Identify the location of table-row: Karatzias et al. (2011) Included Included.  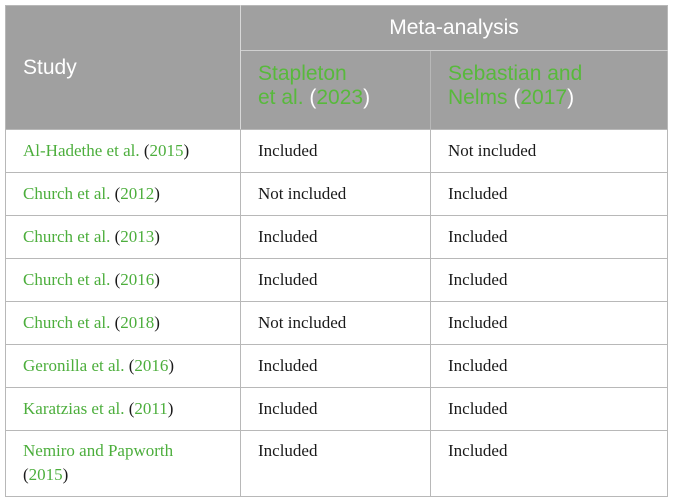
(336, 409).